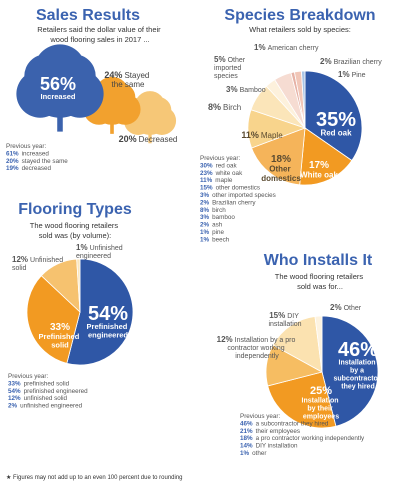 This screenshot has height=486, width=400. I want to click on previous-year-item: 3% bamboo, so click(217, 217).